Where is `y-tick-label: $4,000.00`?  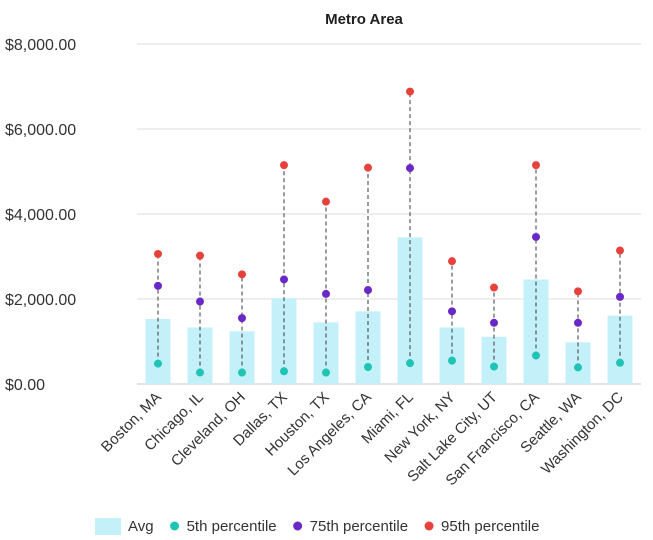
y-tick-label: $4,000.00 is located at coordinates (40, 215).